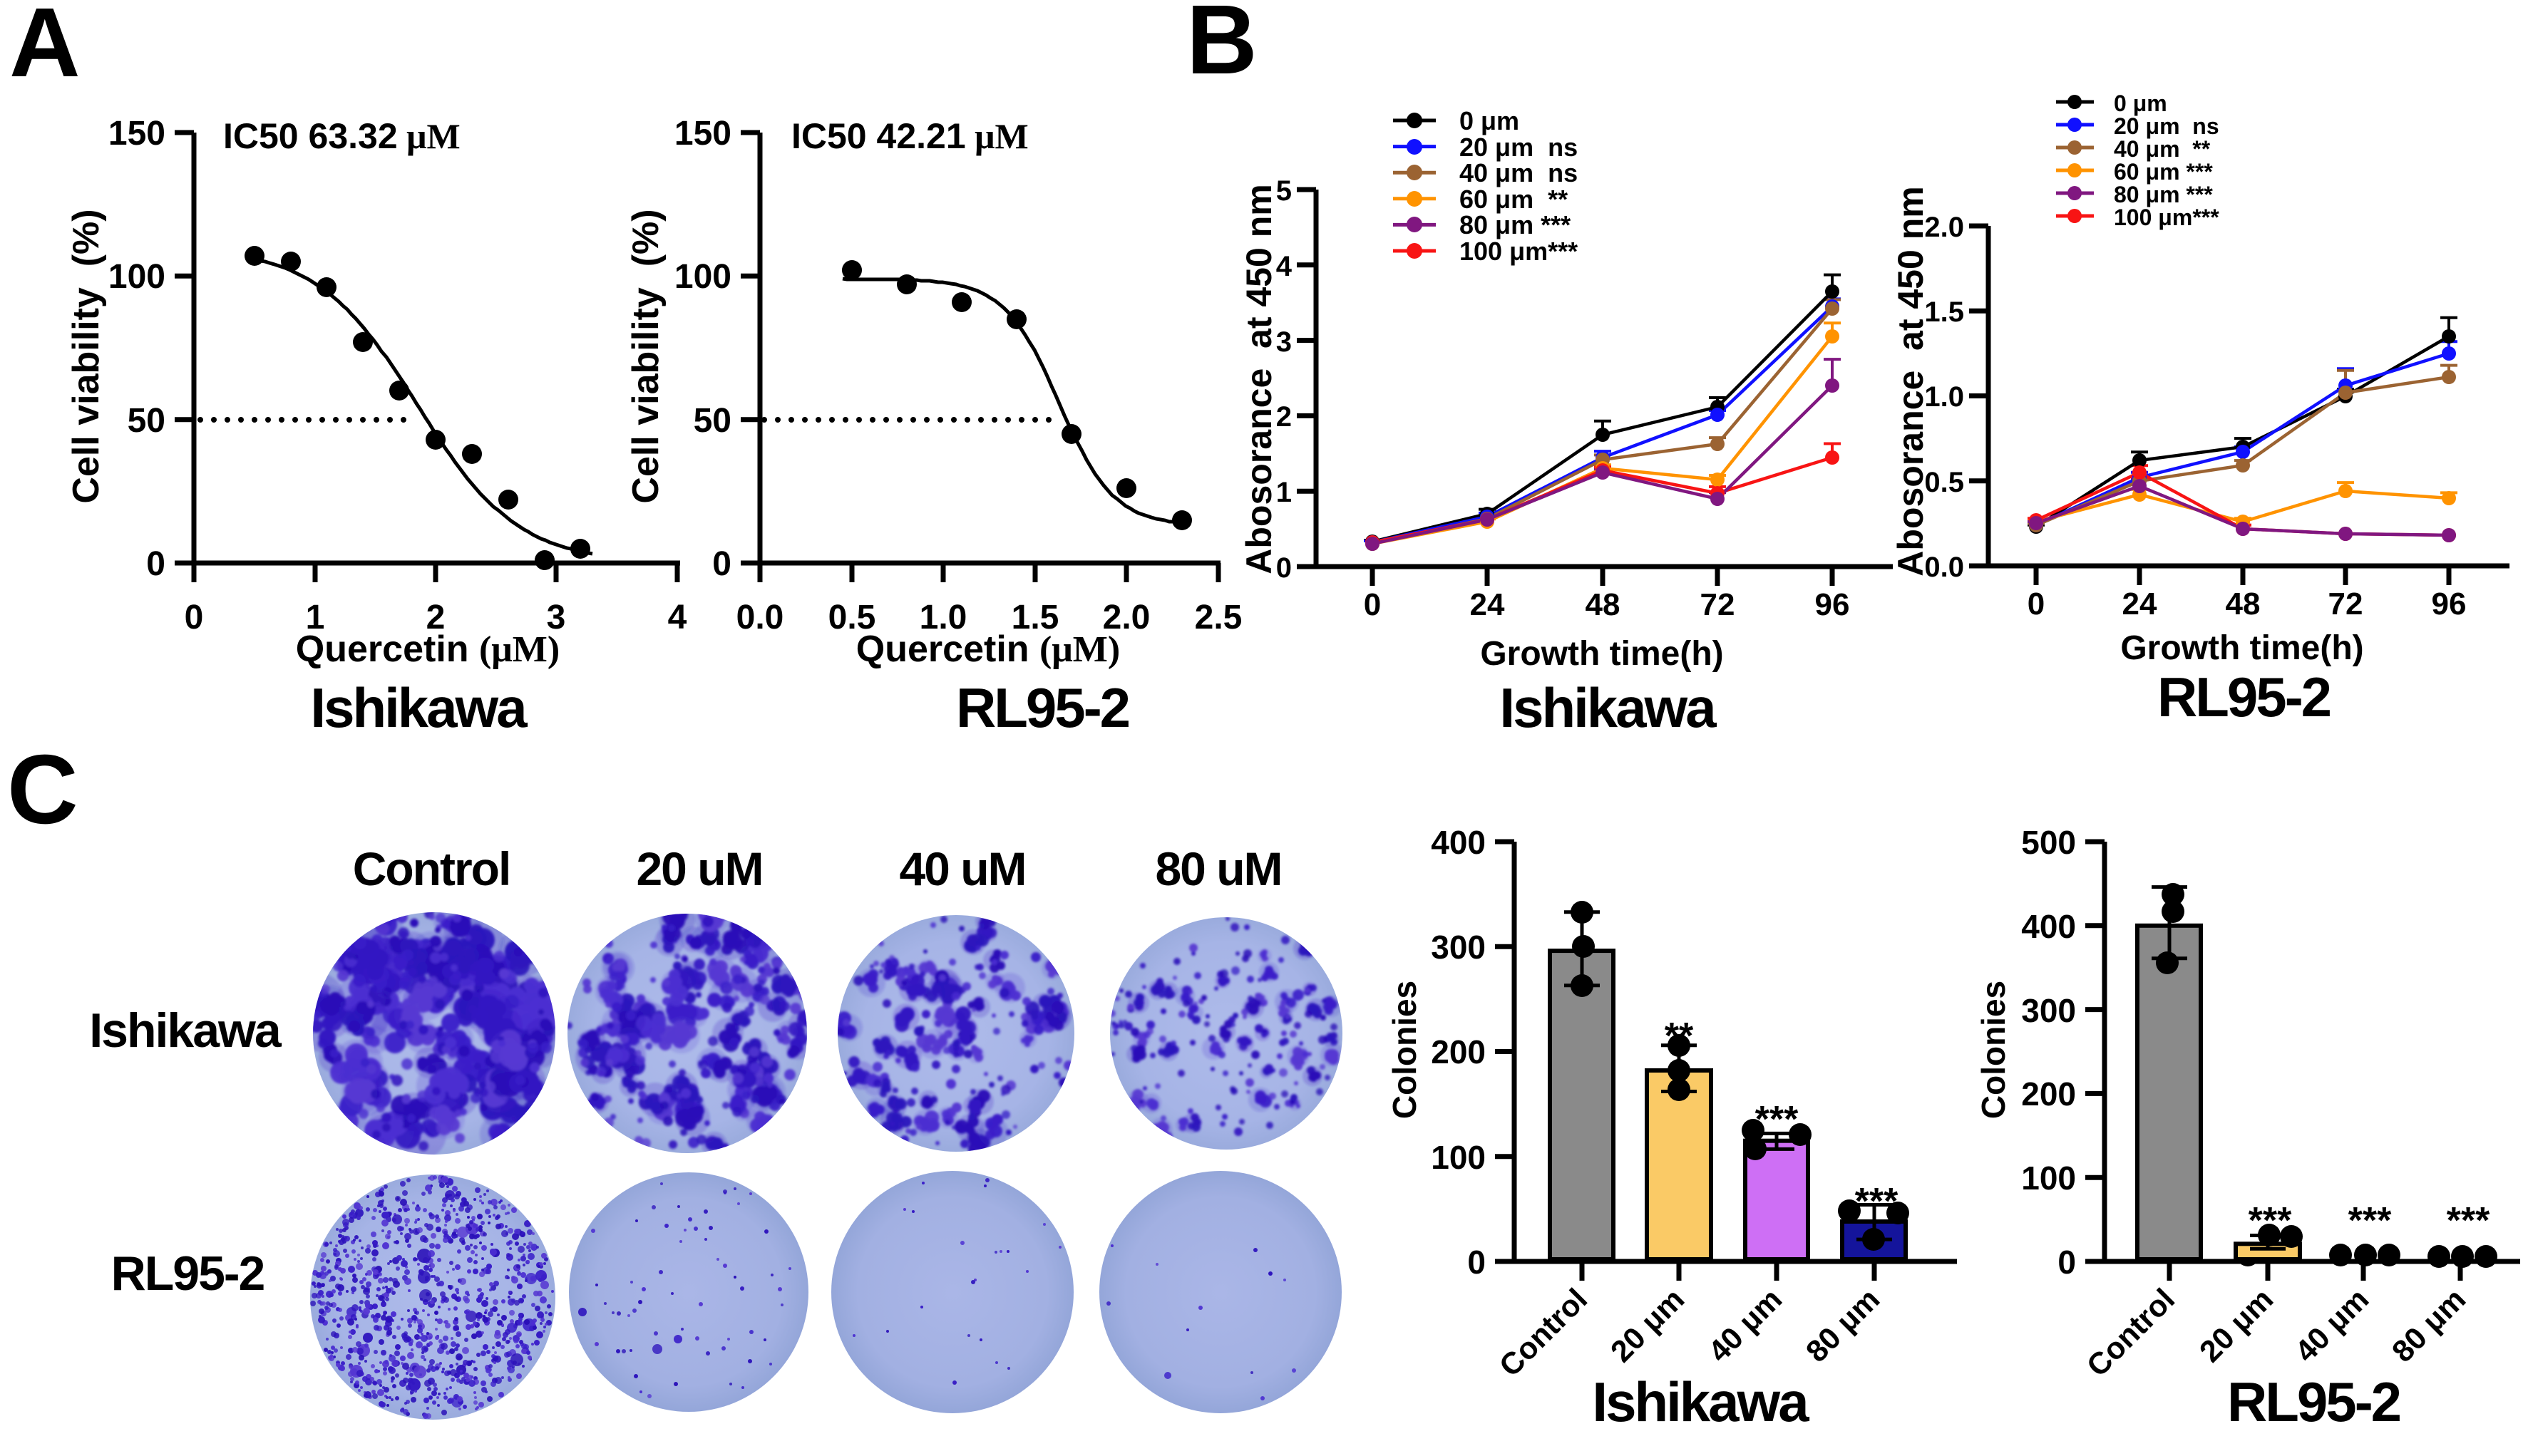  I want to click on svg-text: B, so click(1222, 47).